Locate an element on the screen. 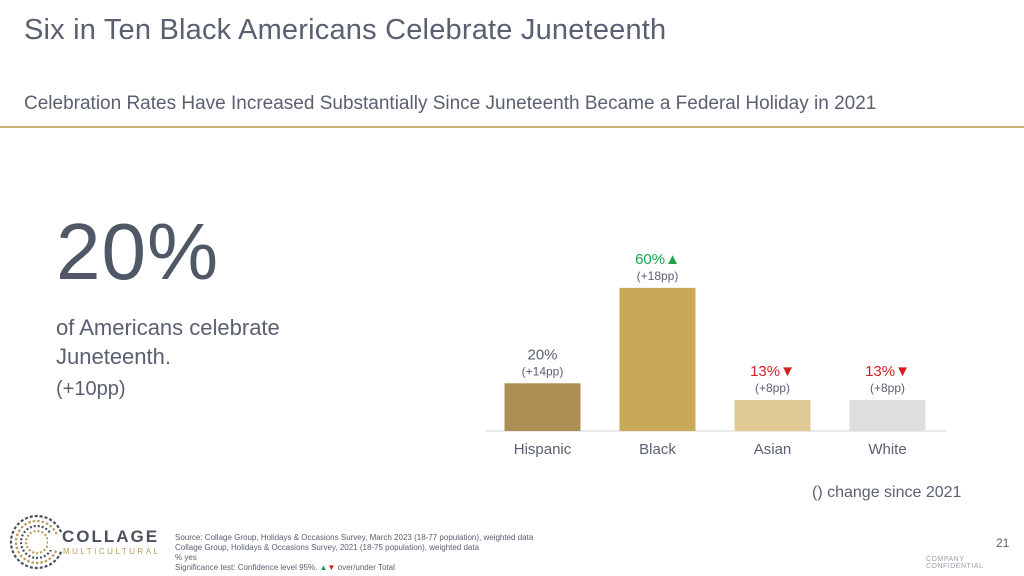 This screenshot has width=1024, height=576. category-label-hispanic: Hispanic is located at coordinates (543, 449).